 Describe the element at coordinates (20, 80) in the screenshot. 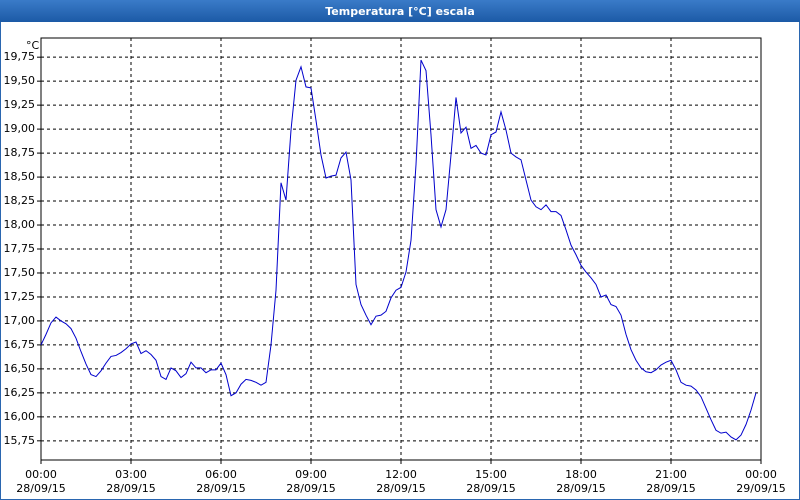

I see `y-tick-label: 19,50` at that location.